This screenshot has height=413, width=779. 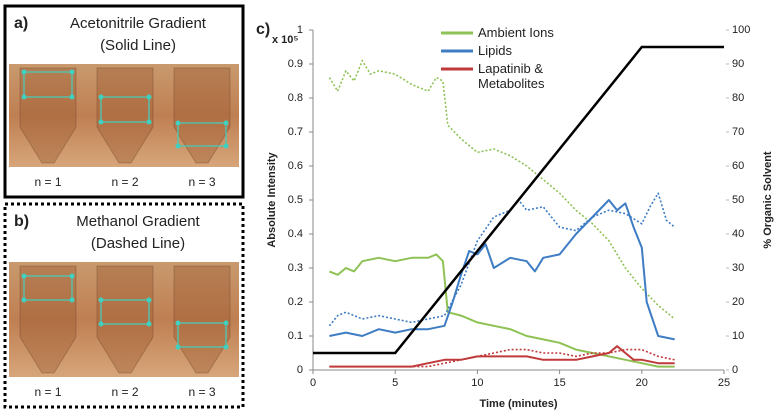 I want to click on panel-label: a), so click(x=21, y=23).